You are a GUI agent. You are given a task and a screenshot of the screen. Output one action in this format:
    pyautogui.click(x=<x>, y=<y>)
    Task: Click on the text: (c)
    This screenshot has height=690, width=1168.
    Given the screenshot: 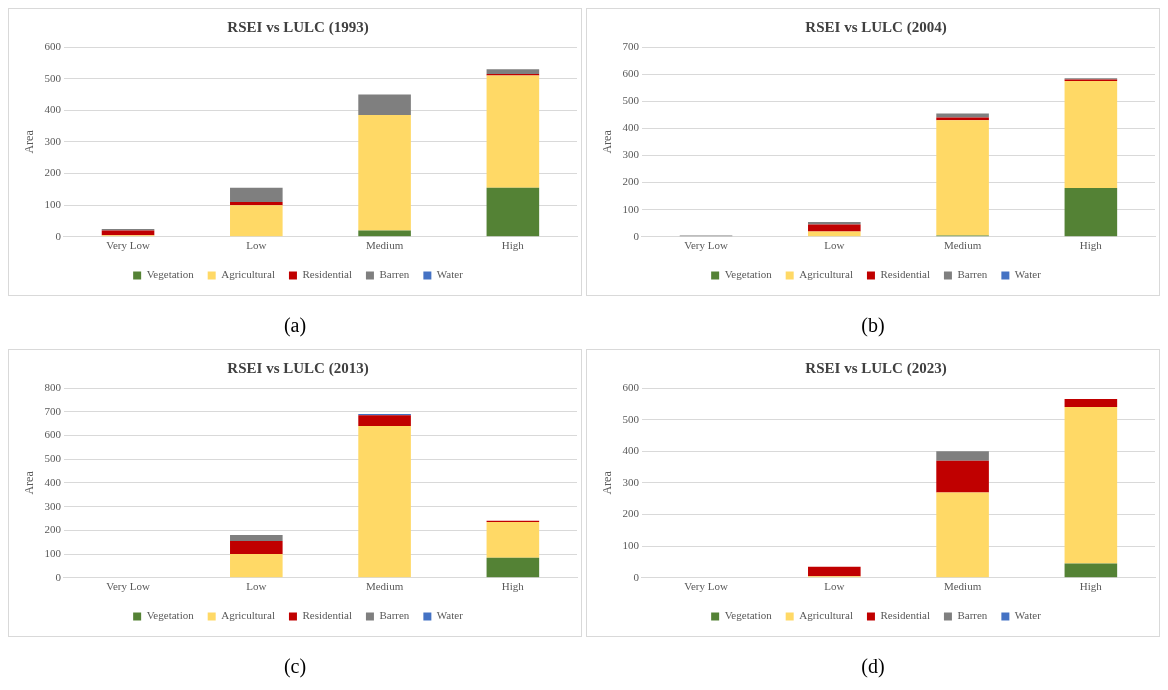 What is the action you would take?
    pyautogui.click(x=295, y=666)
    